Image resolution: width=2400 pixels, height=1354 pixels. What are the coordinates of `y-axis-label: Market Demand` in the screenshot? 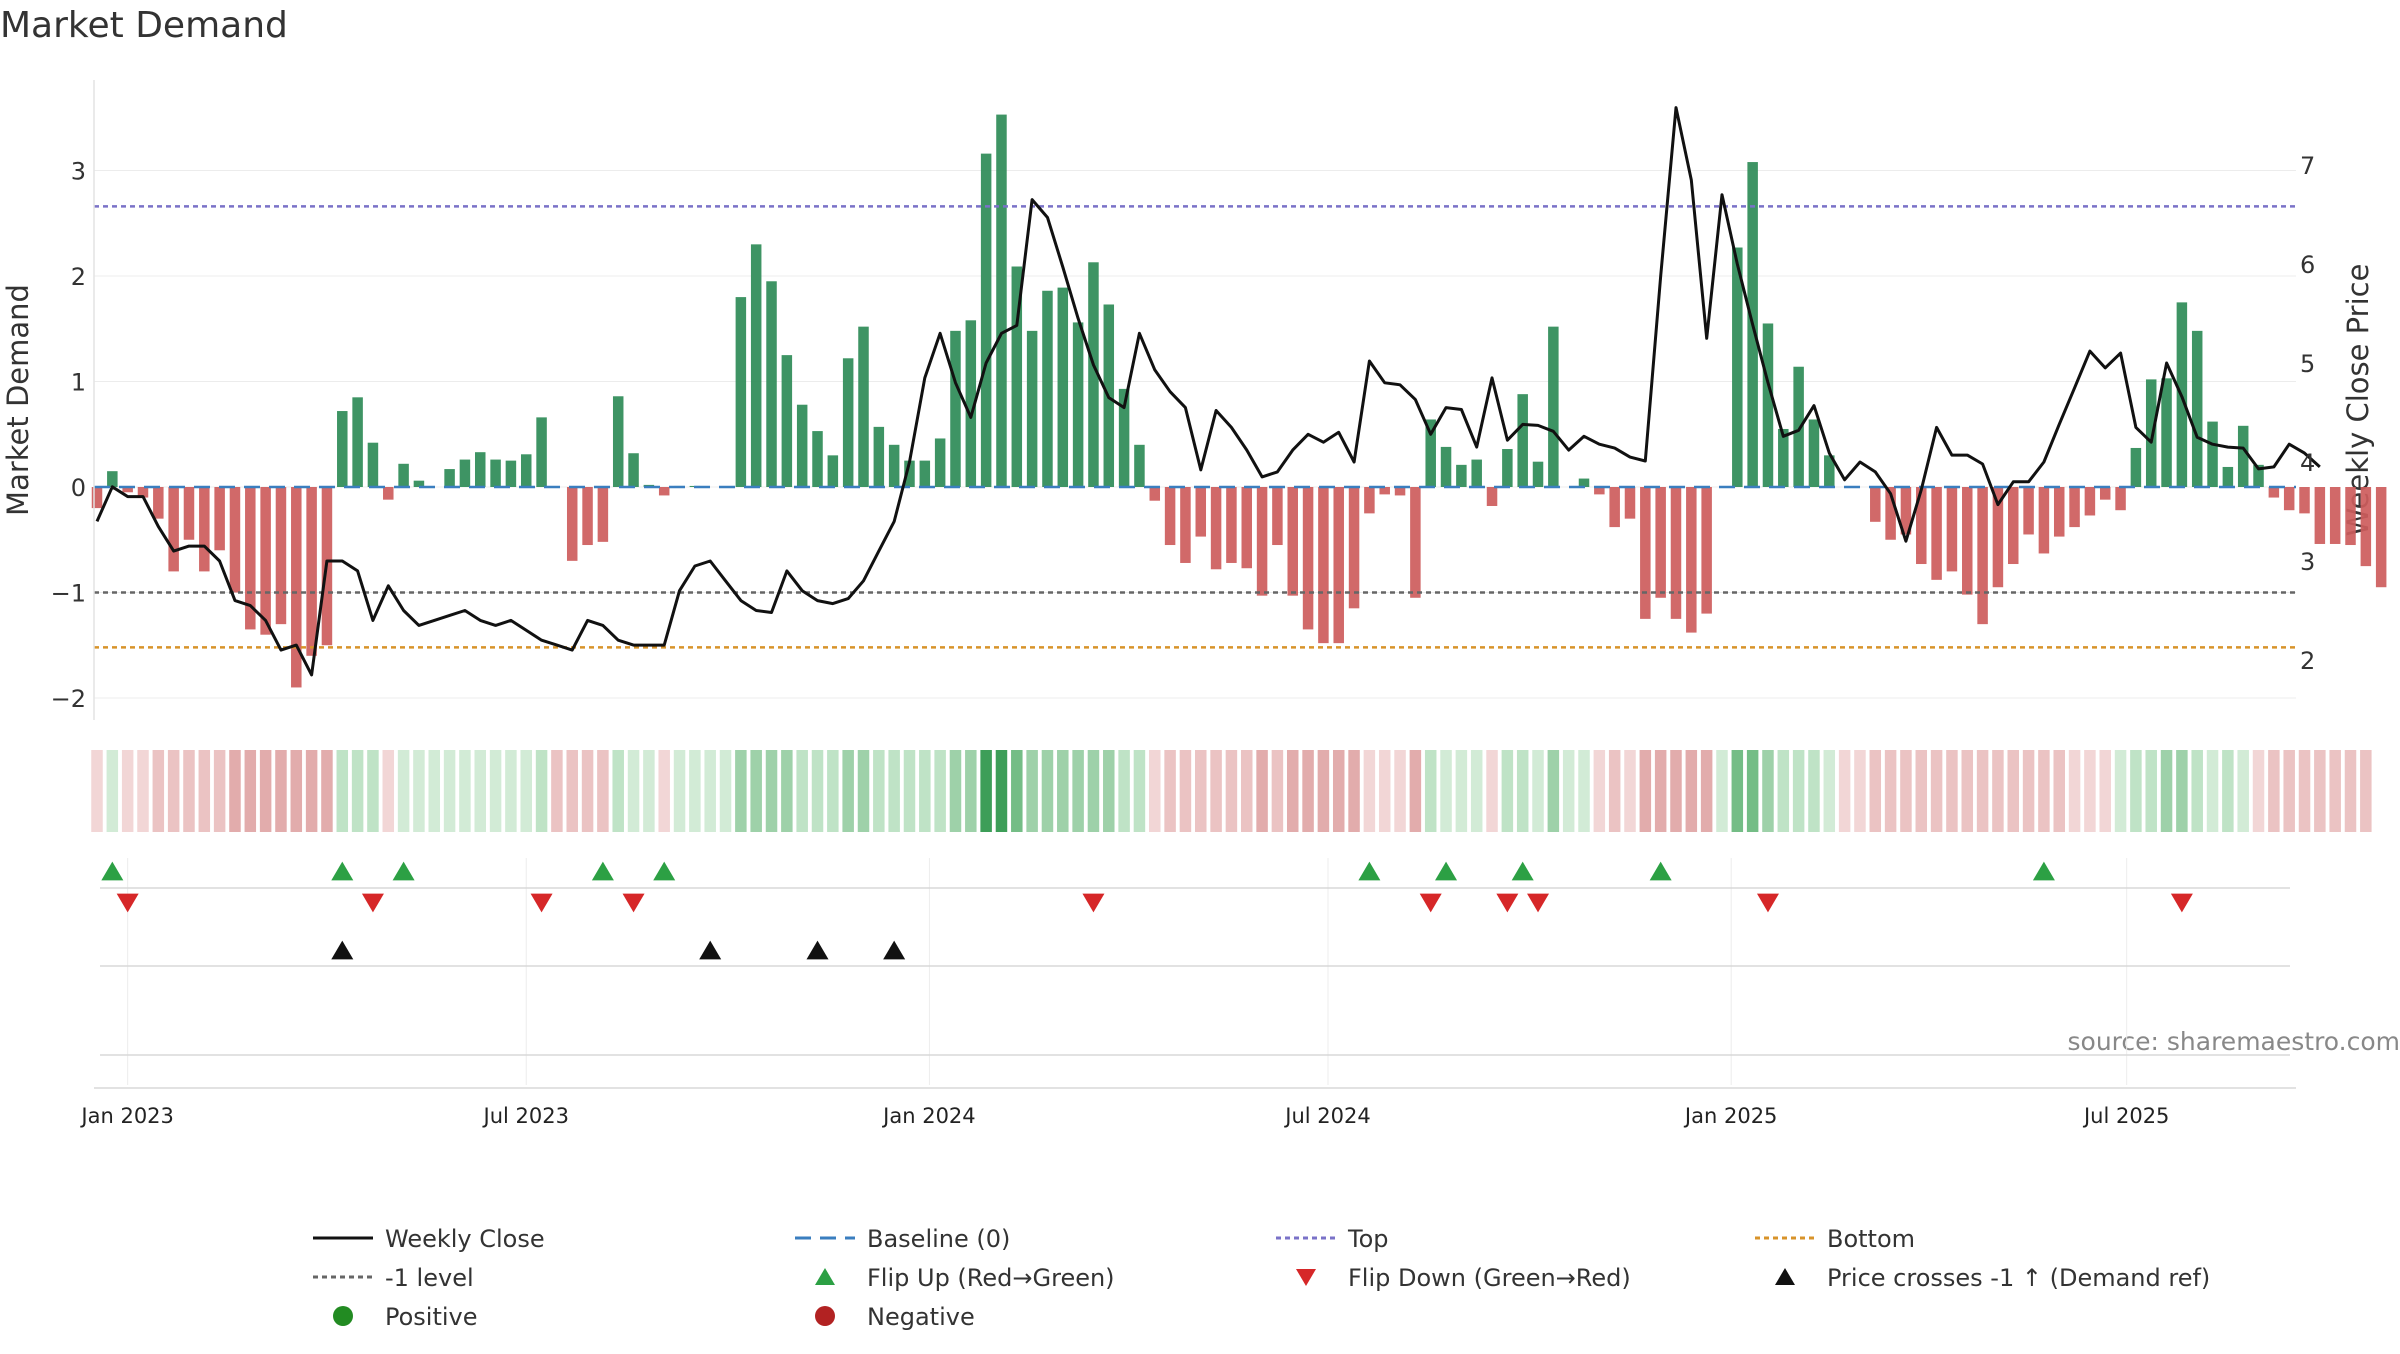 It's located at (18, 400).